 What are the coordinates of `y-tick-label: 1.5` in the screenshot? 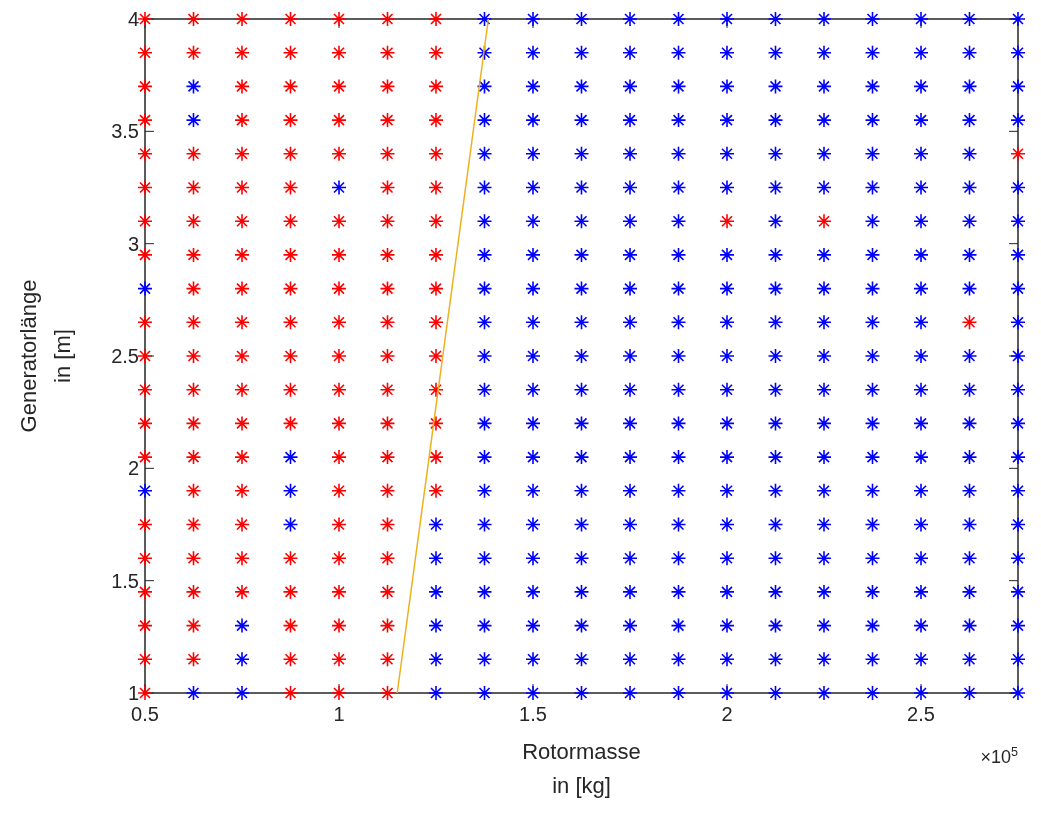 It's located at (125, 580).